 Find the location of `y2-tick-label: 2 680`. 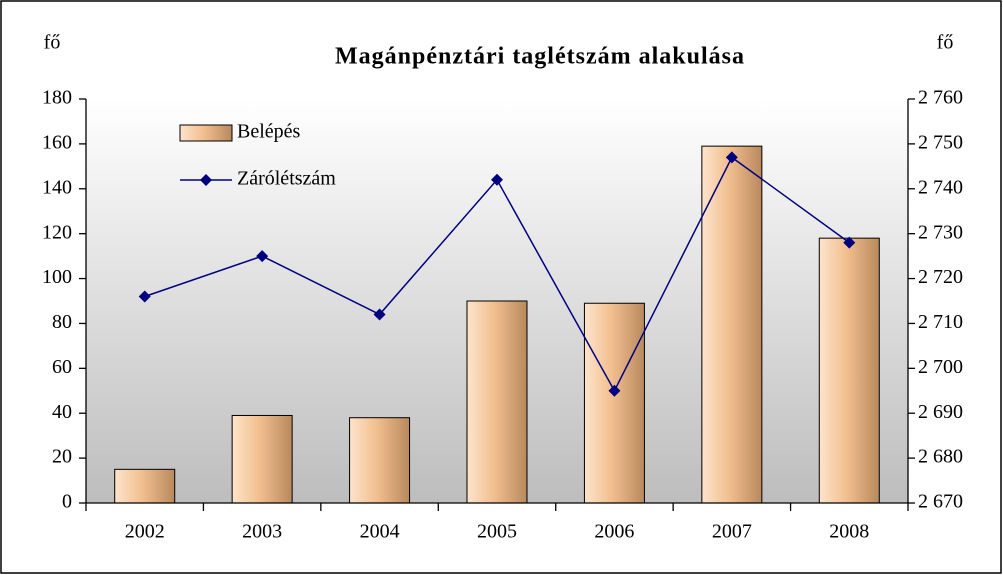

y2-tick-label: 2 680 is located at coordinates (940, 457).